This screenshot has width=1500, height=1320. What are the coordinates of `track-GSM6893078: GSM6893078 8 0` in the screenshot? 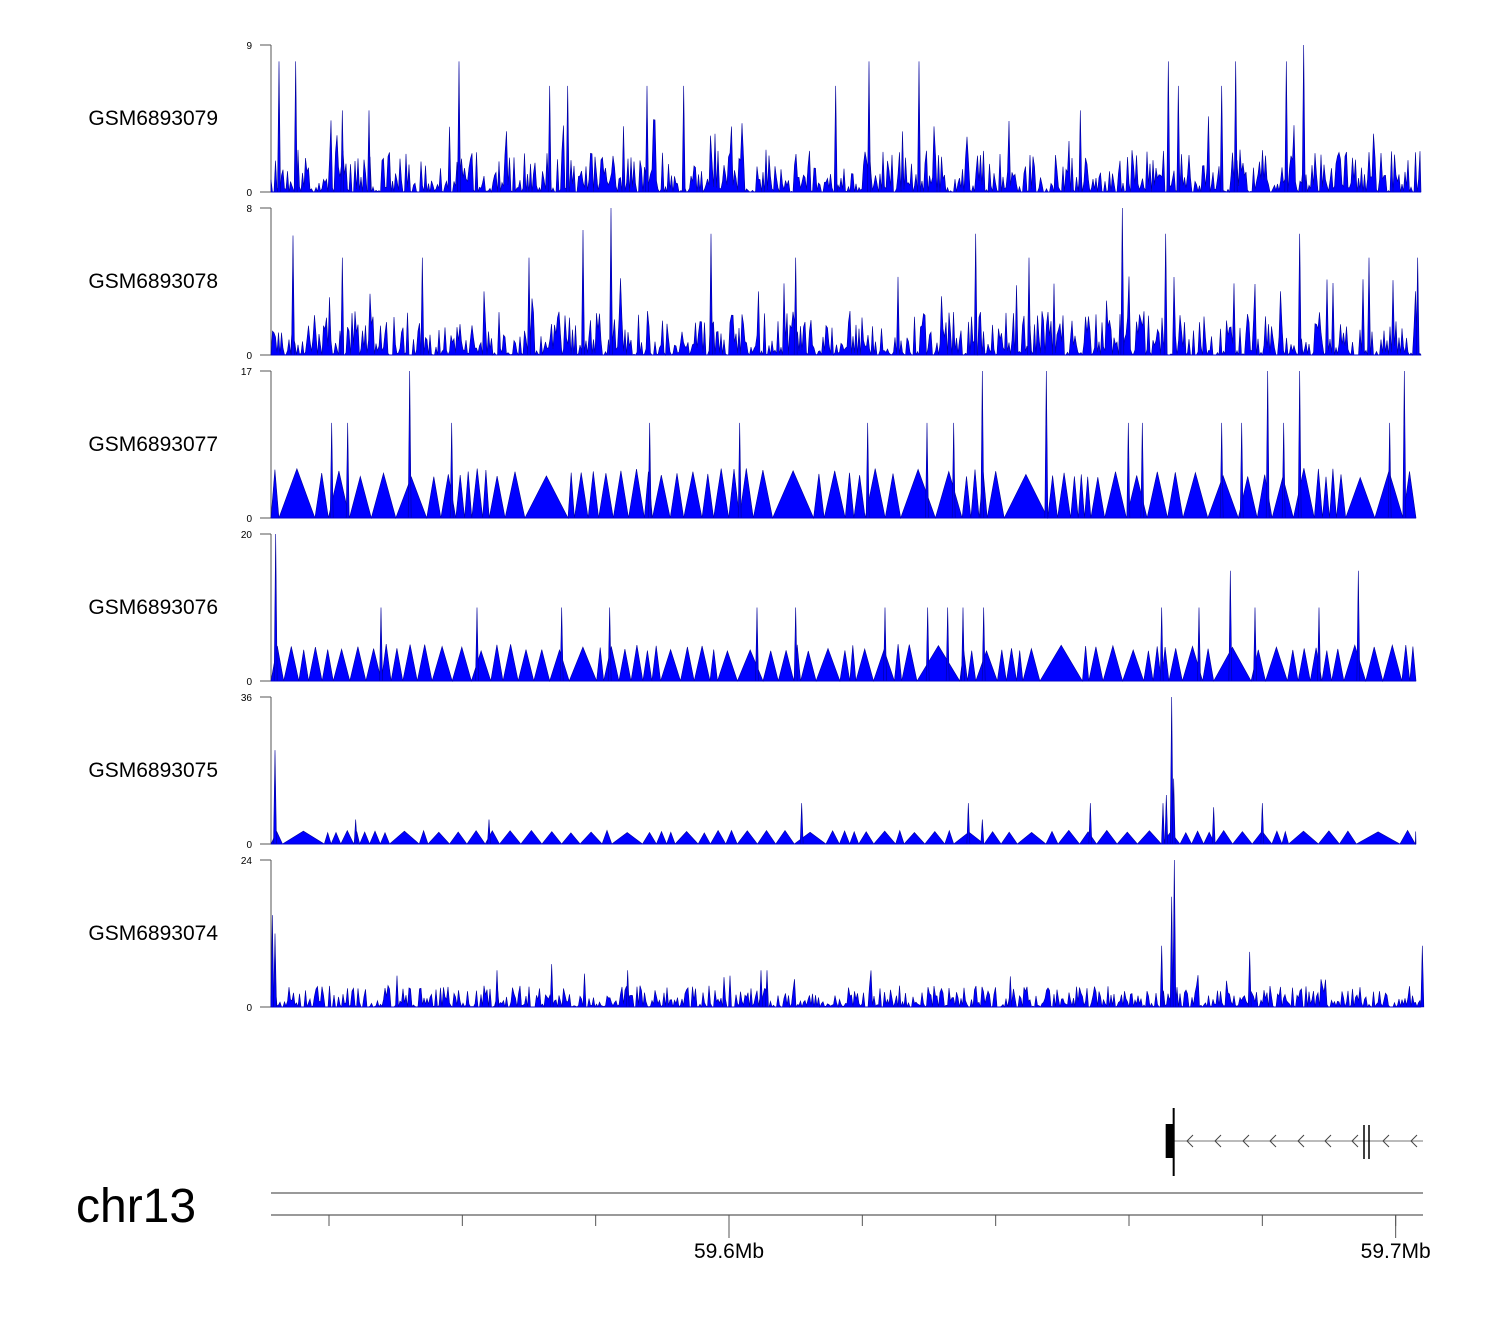 It's located at (755, 283).